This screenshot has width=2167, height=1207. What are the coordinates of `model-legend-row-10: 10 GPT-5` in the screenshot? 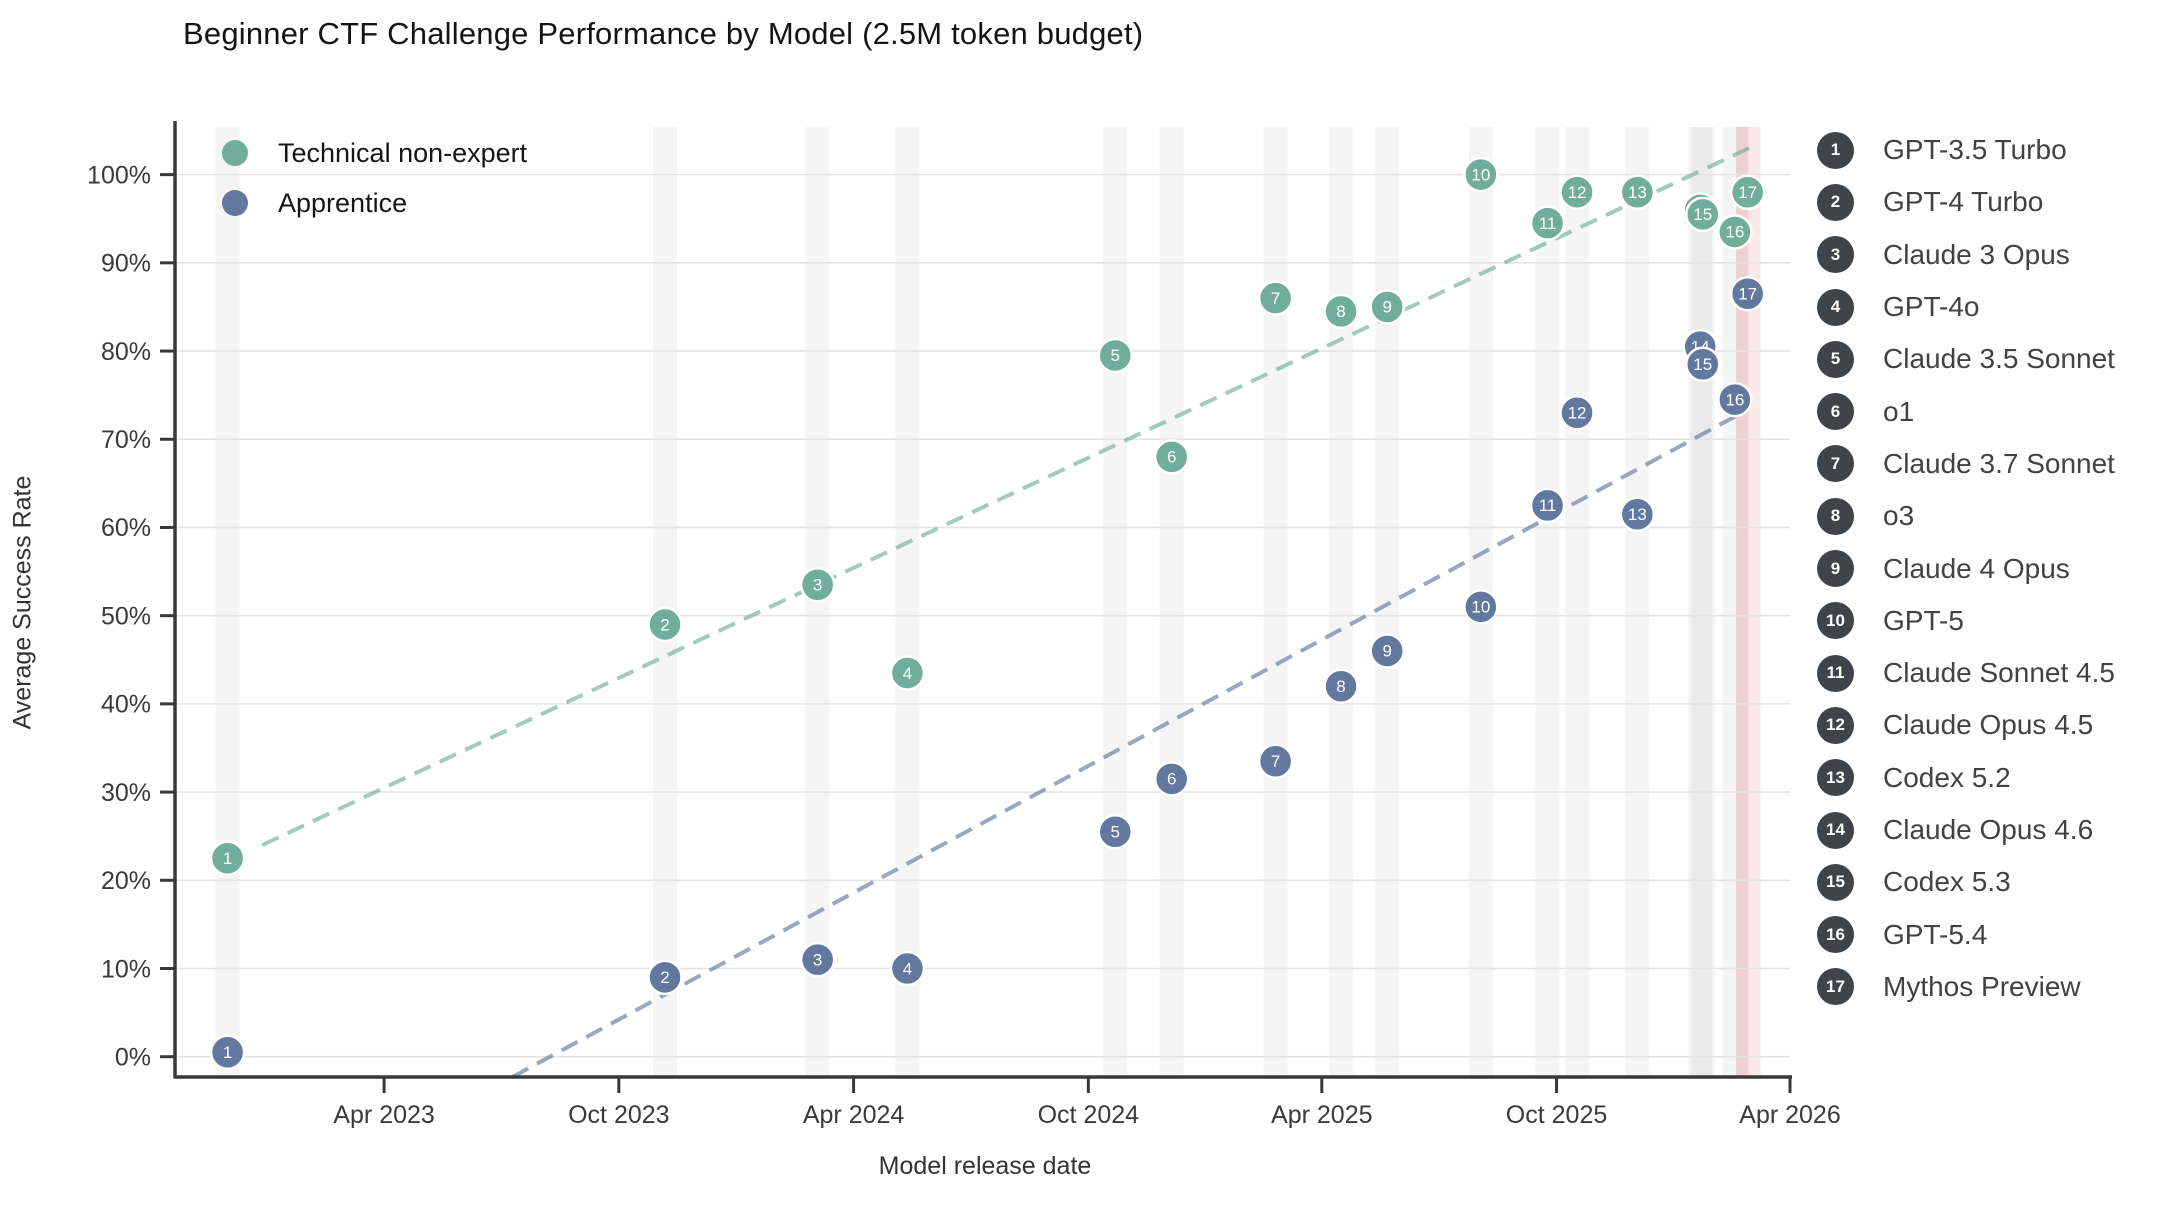 It's located at (1966, 621).